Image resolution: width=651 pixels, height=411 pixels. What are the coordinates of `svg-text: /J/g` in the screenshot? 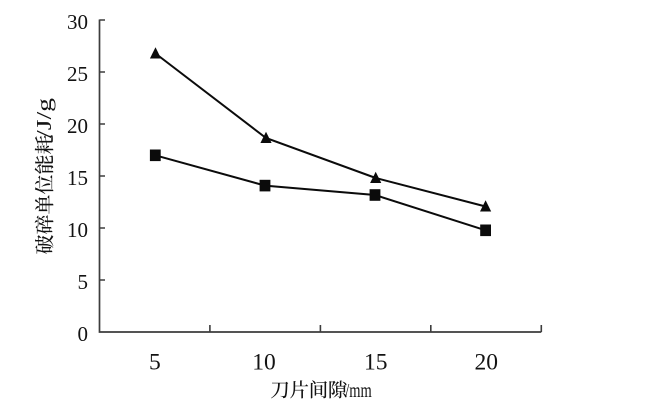 It's located at (44, 117).